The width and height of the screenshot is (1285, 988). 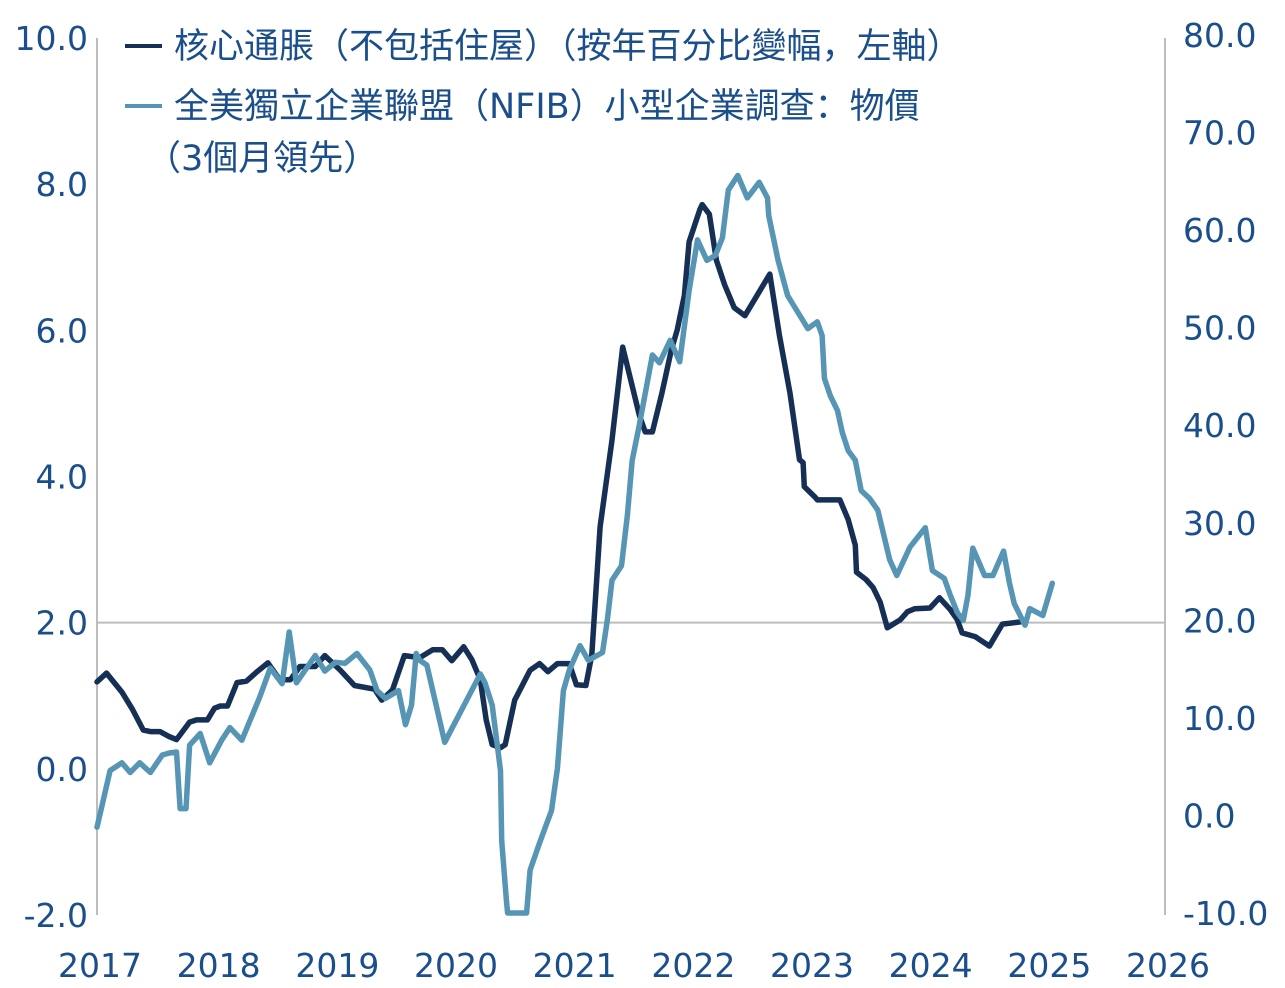 I want to click on right-tick-label: 60.0, so click(x=1219, y=230).